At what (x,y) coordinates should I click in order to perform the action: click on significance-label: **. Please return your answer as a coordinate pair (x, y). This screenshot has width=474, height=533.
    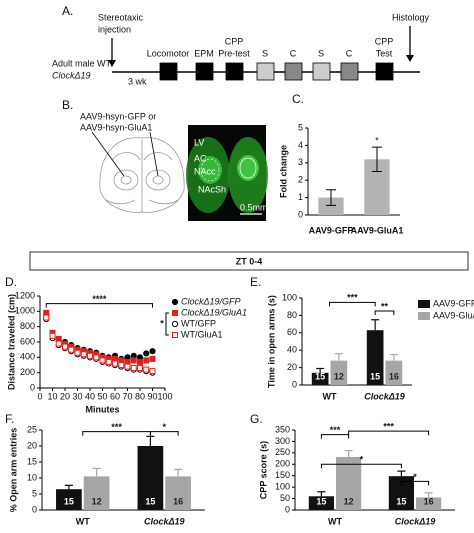
    Looking at the image, I should click on (385, 306).